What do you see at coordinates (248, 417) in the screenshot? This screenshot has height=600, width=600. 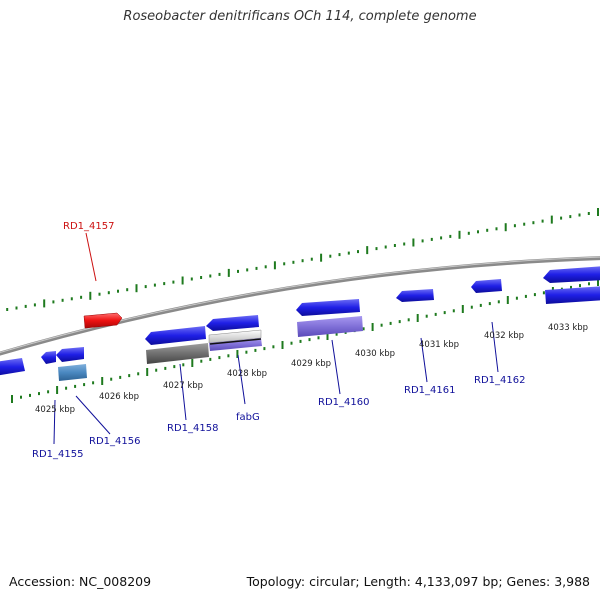 I see `gene-label-fabg: fabG` at bounding box center [248, 417].